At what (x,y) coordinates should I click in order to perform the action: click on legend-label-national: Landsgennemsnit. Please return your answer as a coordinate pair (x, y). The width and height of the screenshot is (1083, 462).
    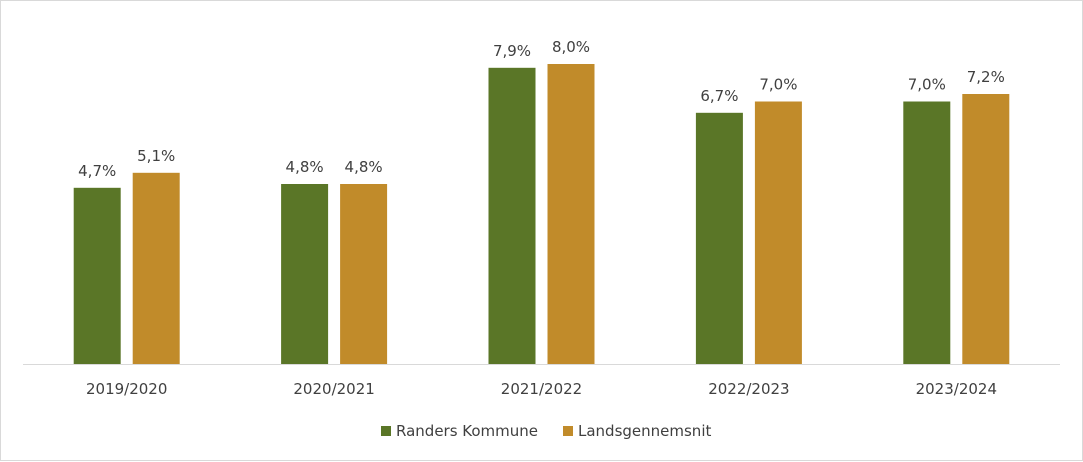
    Looking at the image, I should click on (644, 431).